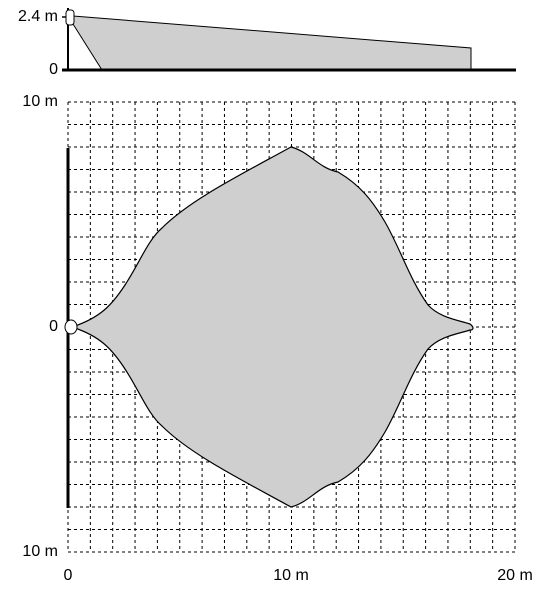  Describe the element at coordinates (71, 327) in the screenshot. I see `sensor-top` at that location.